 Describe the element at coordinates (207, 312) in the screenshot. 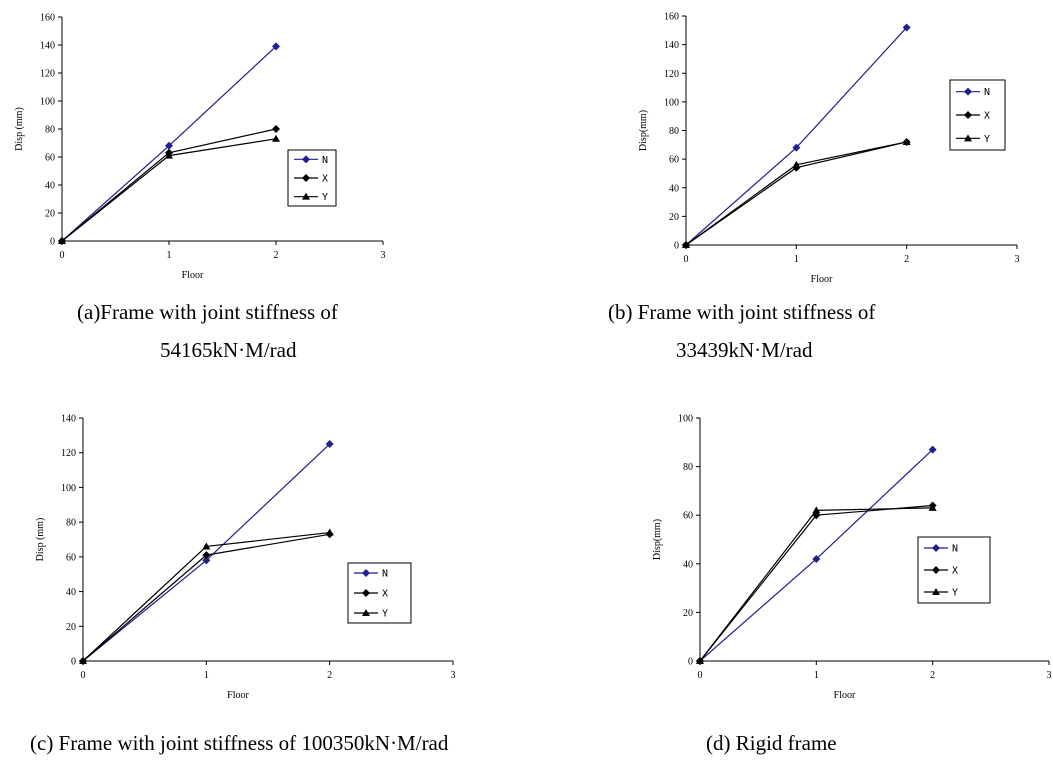

I see `caption-a-line1: (a)Frame with joint stiffness of` at that location.